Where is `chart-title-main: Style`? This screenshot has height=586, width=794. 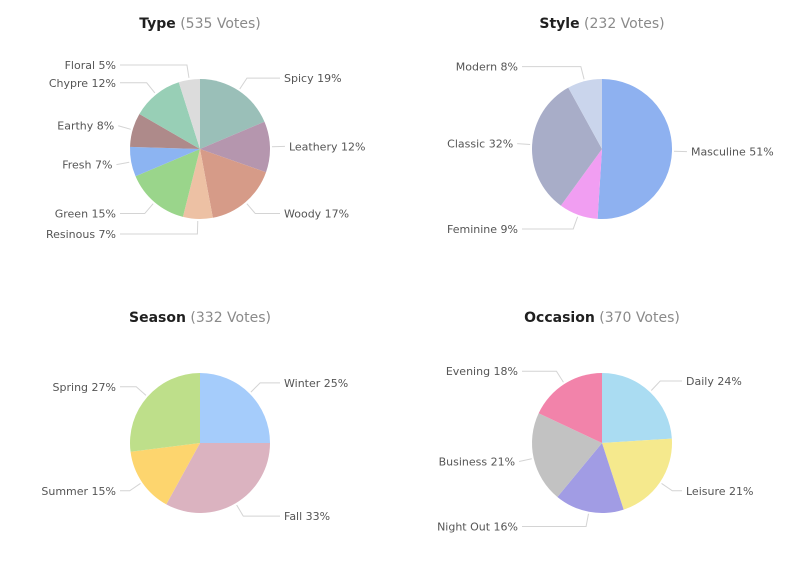 chart-title-main: Style is located at coordinates (559, 24).